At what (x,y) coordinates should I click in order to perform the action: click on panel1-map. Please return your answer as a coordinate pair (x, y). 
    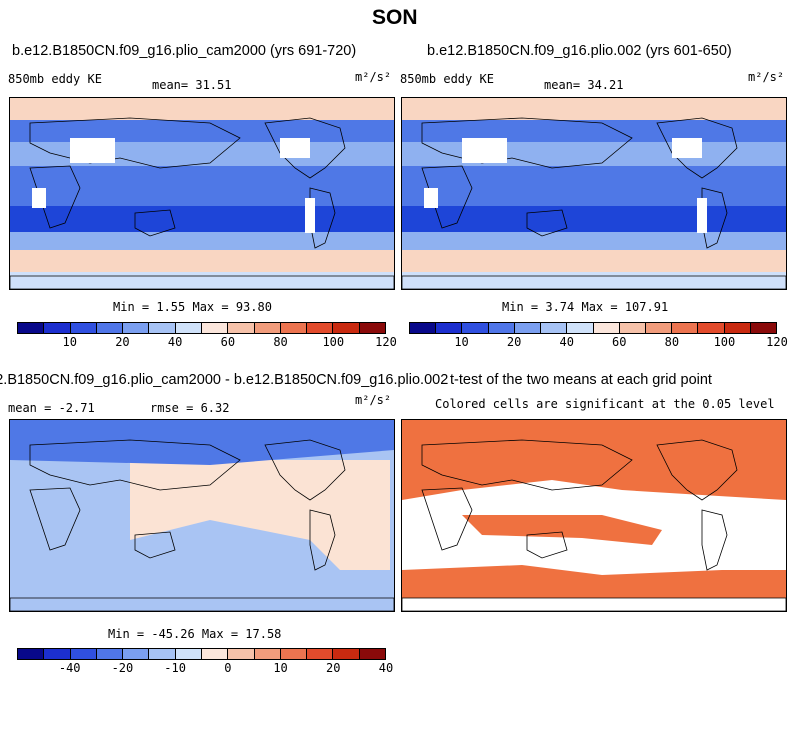
    Looking at the image, I should click on (202, 193).